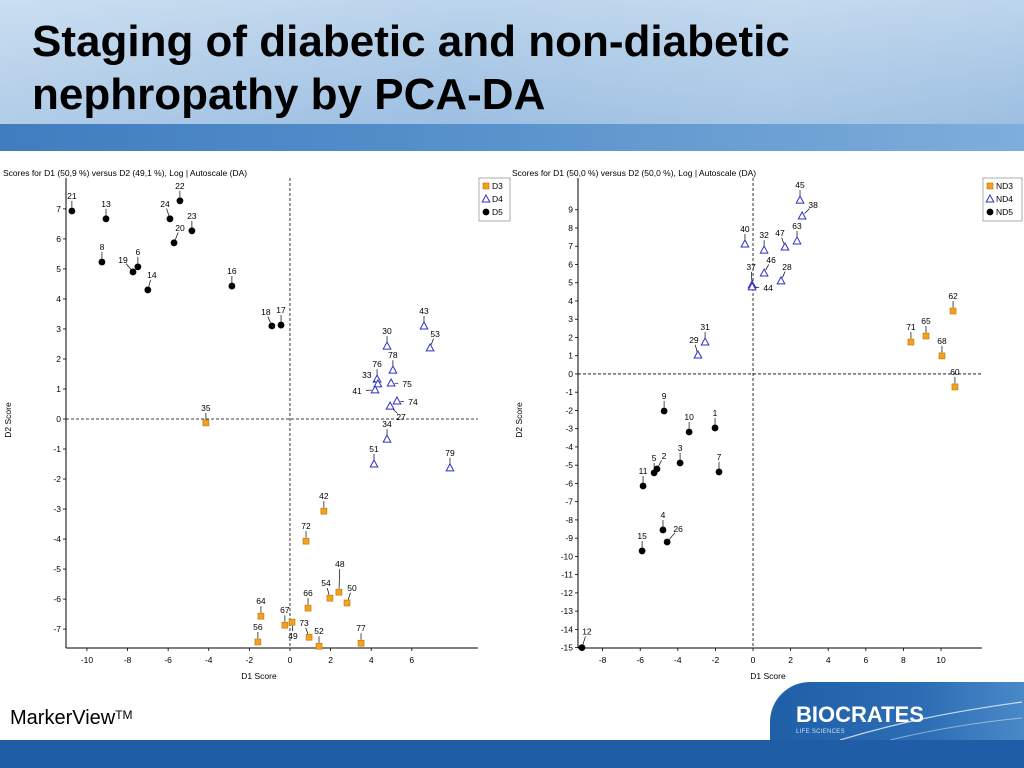  Describe the element at coordinates (57, 509) in the screenshot. I see `chart-1-y-tick-label: -3` at that location.